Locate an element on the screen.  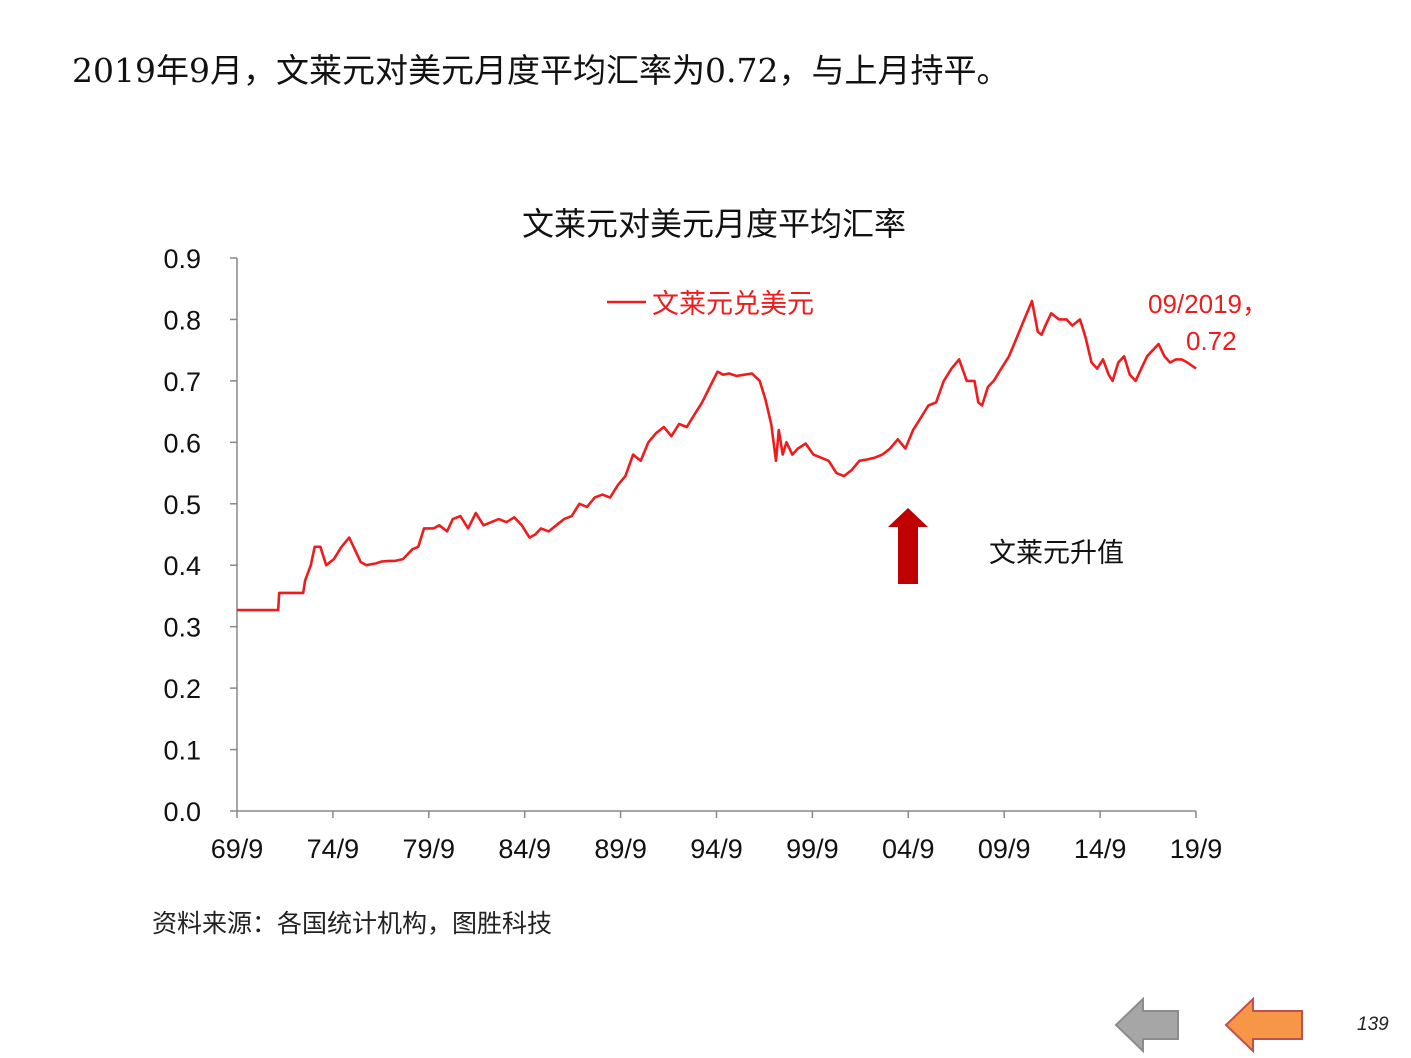
chart-legend: 文莱元兑美元 is located at coordinates (710, 304).